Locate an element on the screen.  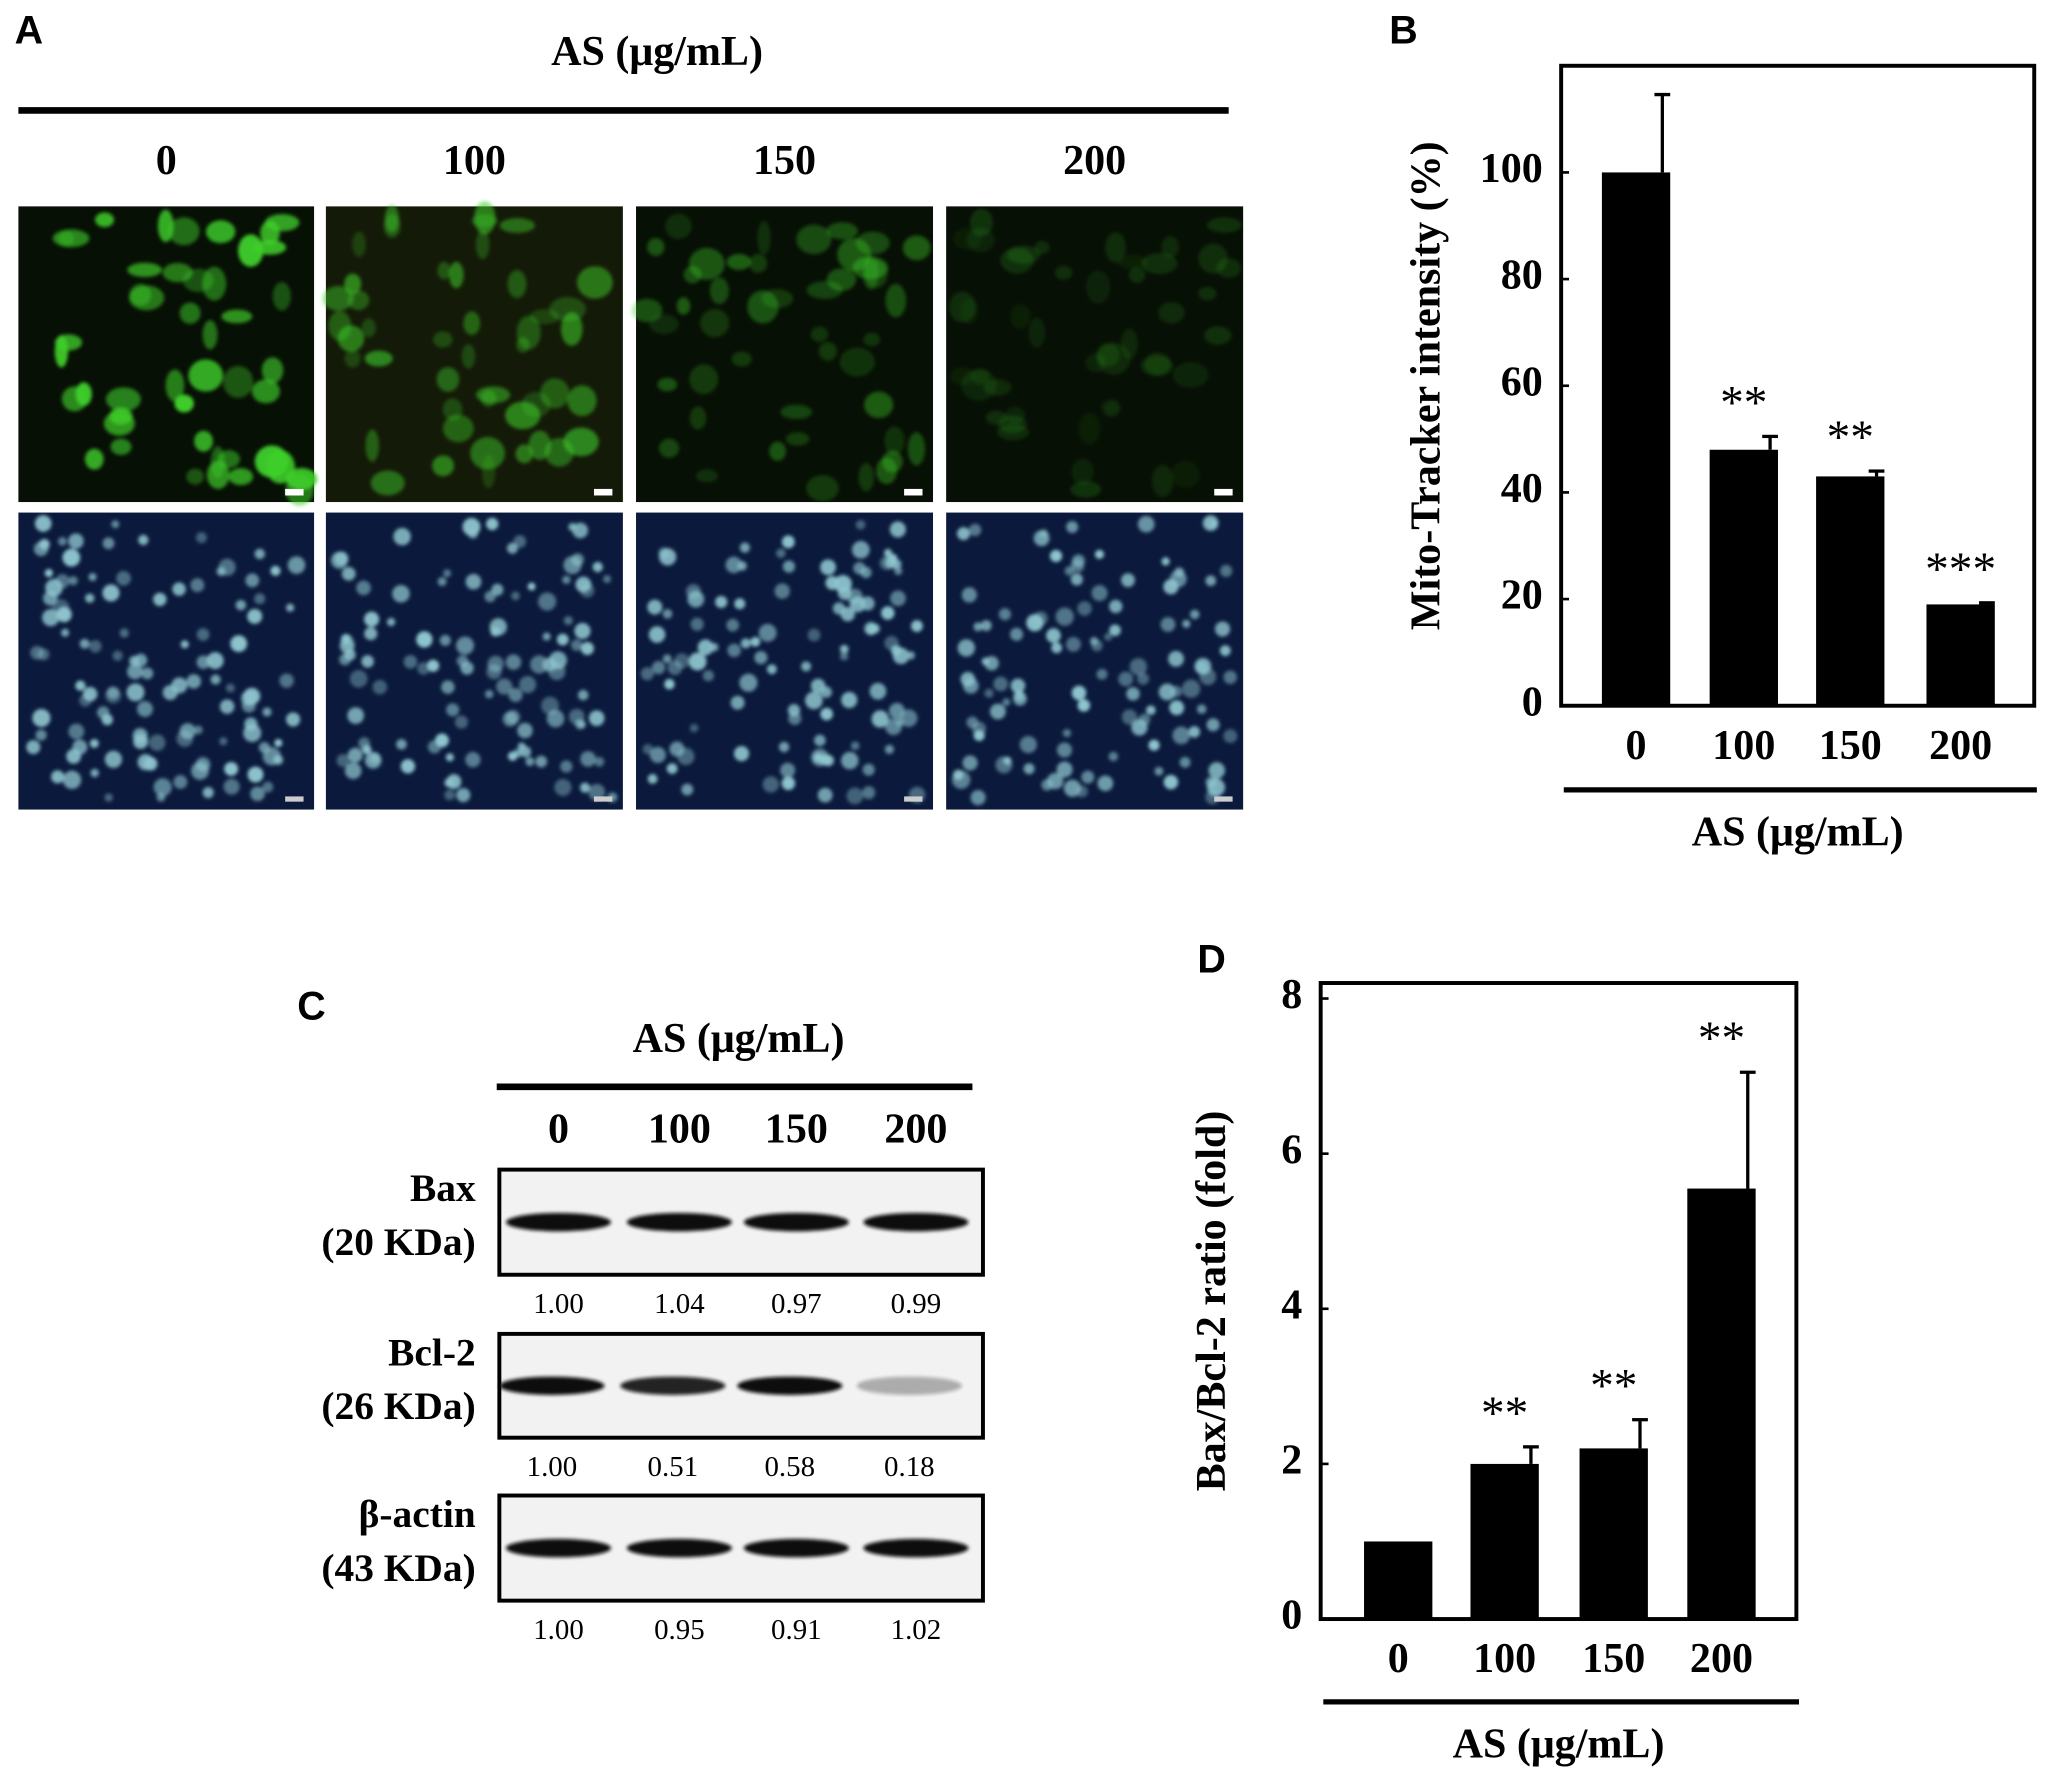
significance: *** is located at coordinates (1960, 570).